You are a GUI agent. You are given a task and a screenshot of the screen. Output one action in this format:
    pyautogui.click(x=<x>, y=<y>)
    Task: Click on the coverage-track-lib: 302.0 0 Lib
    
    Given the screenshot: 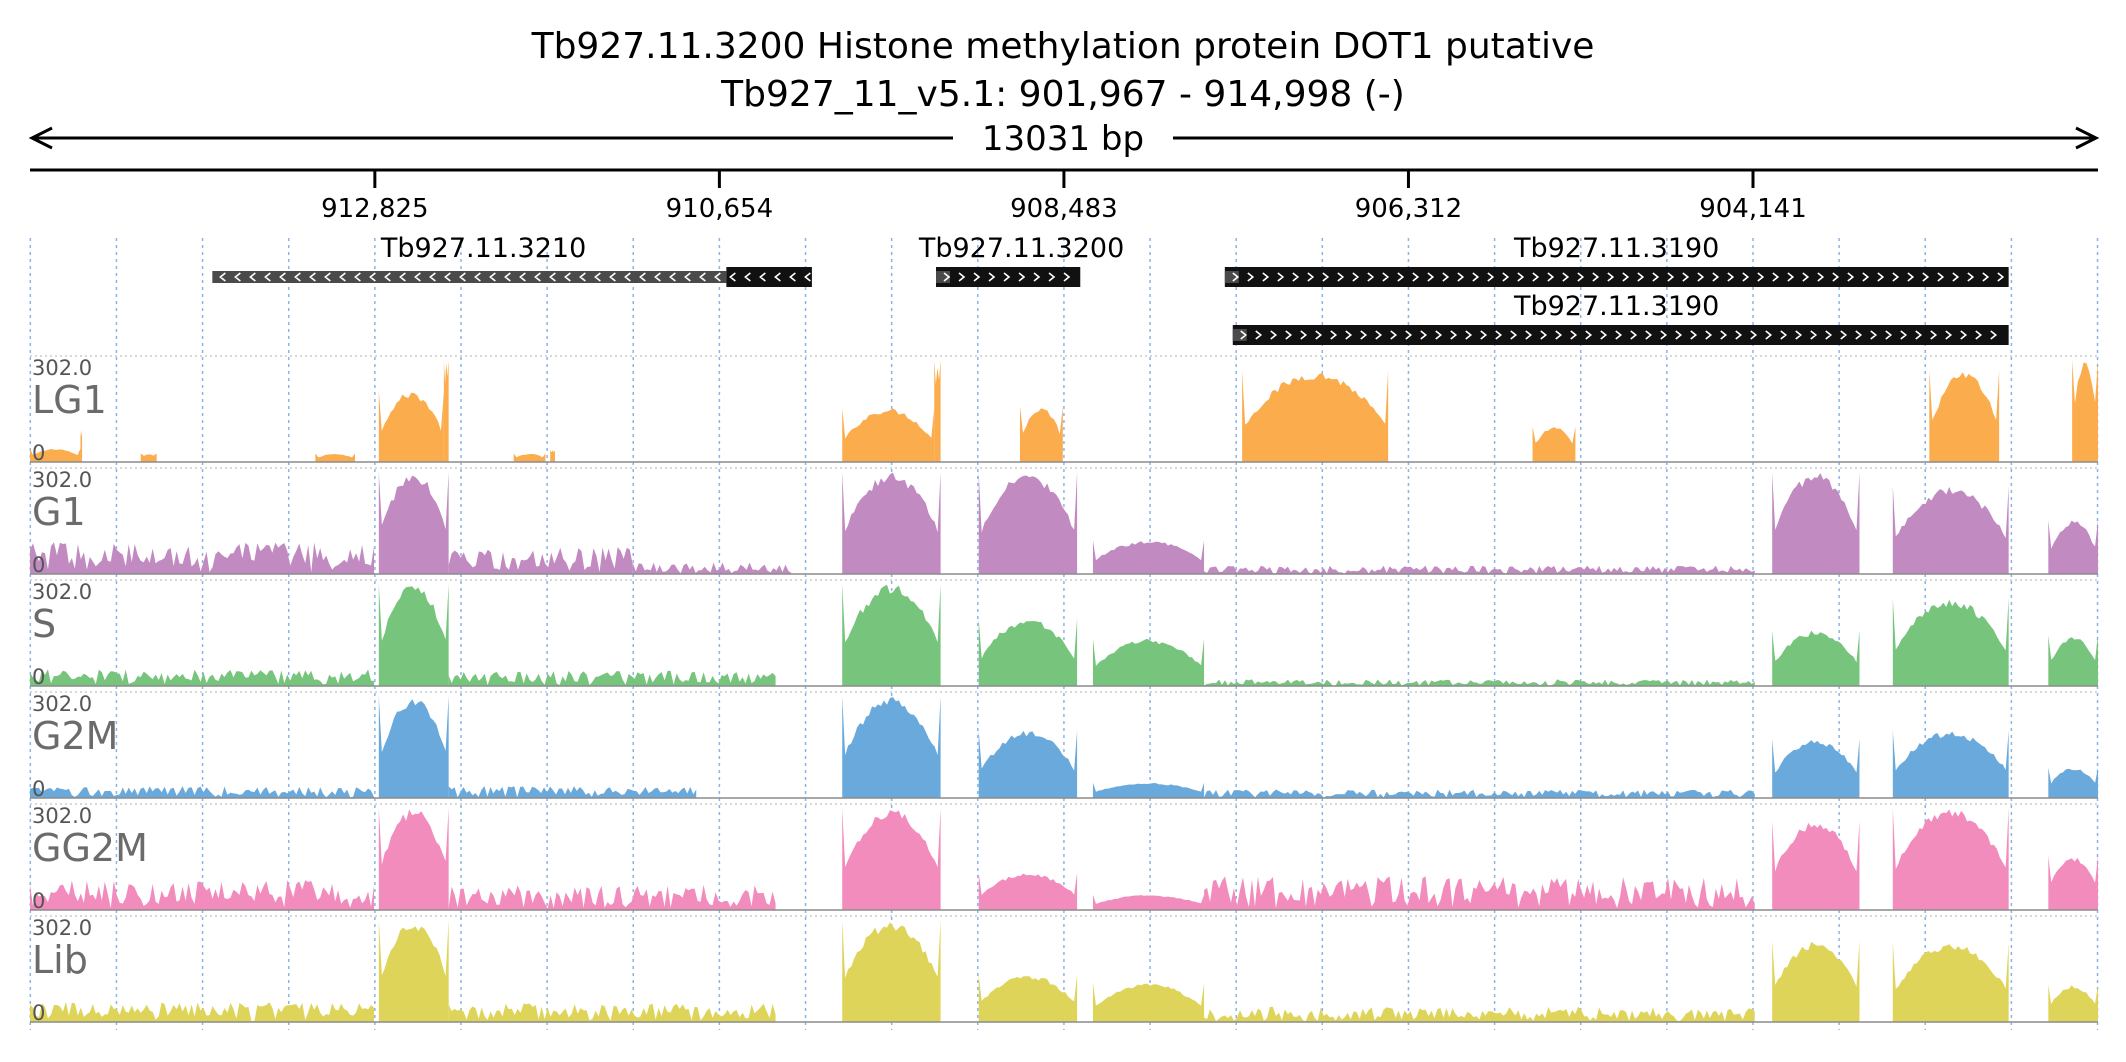 What is the action you would take?
    pyautogui.click(x=1064, y=970)
    